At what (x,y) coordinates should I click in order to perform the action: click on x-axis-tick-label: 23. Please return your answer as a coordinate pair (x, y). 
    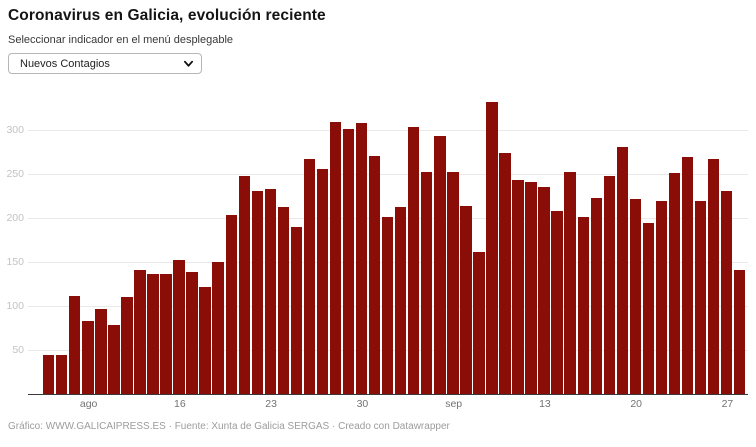
    Looking at the image, I should click on (271, 404).